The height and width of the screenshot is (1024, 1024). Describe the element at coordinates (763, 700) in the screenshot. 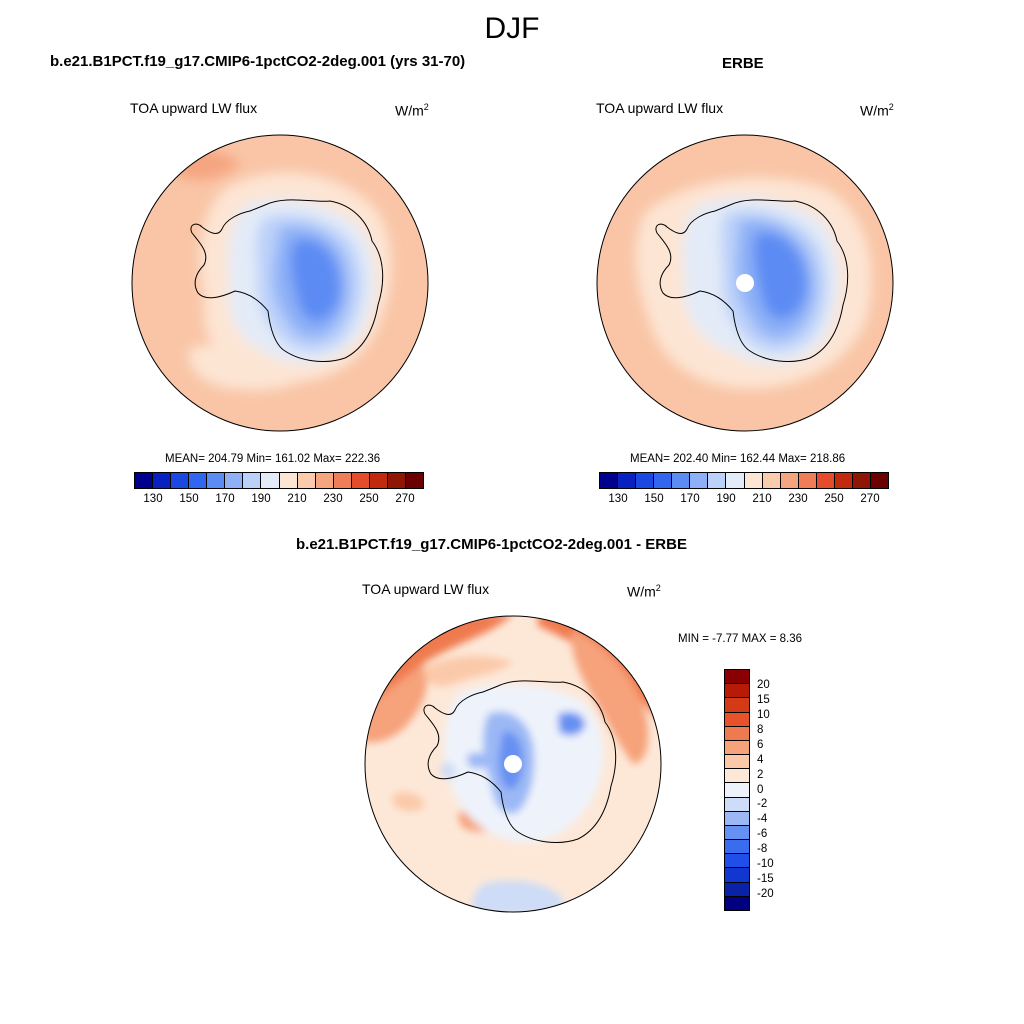

I see `diff-cbar-tick: 15` at that location.